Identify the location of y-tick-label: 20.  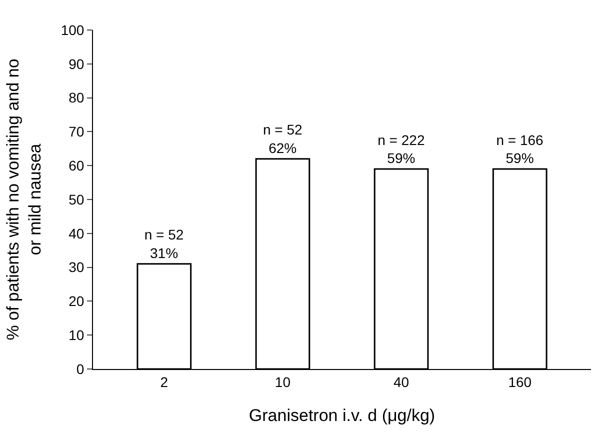
(76, 301).